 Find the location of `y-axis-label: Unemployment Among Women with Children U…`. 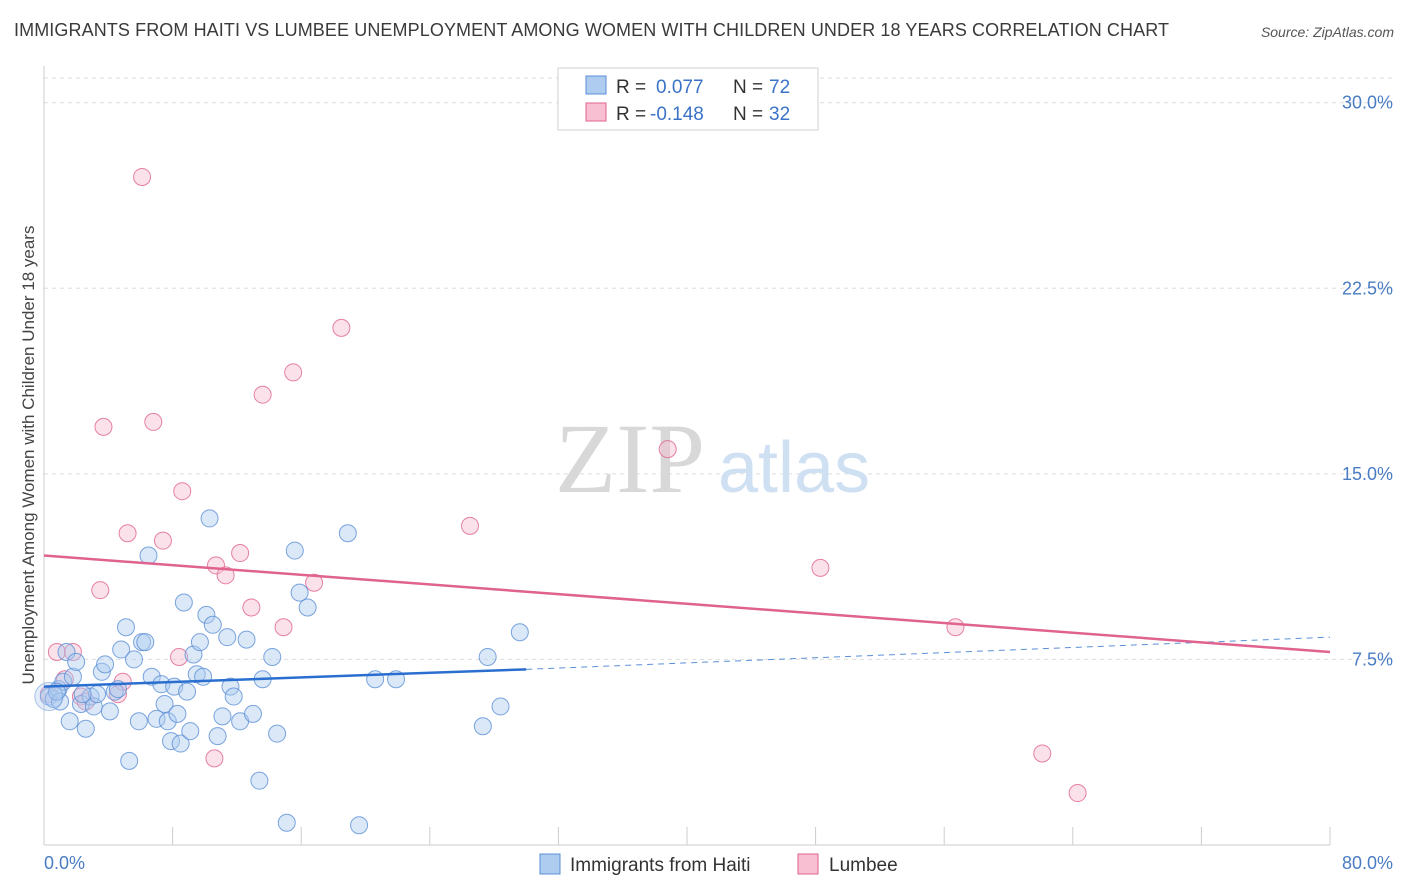

y-axis-label: Unemployment Among Women with Children U… is located at coordinates (28, 455).